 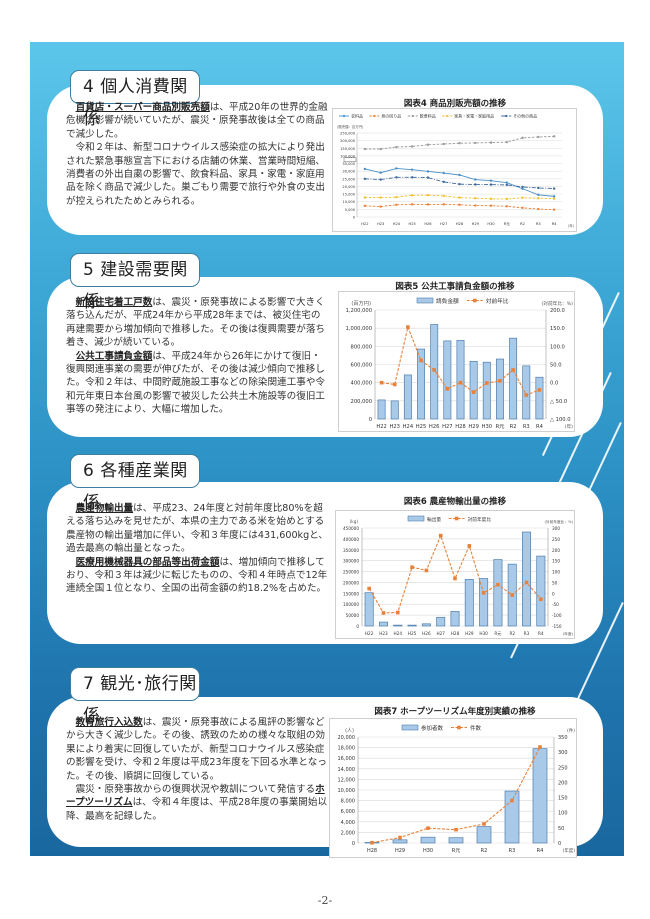 What do you see at coordinates (351, 561) in the screenshot?
I see `svg-text: 300000` at bounding box center [351, 561].